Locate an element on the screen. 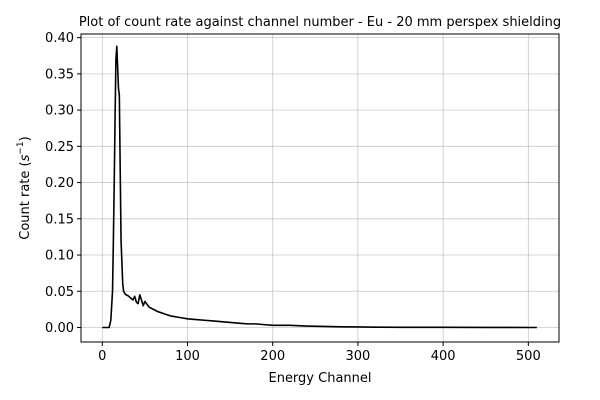 This screenshot has width=600, height=400. y-axis-title-close: ) is located at coordinates (25, 138).